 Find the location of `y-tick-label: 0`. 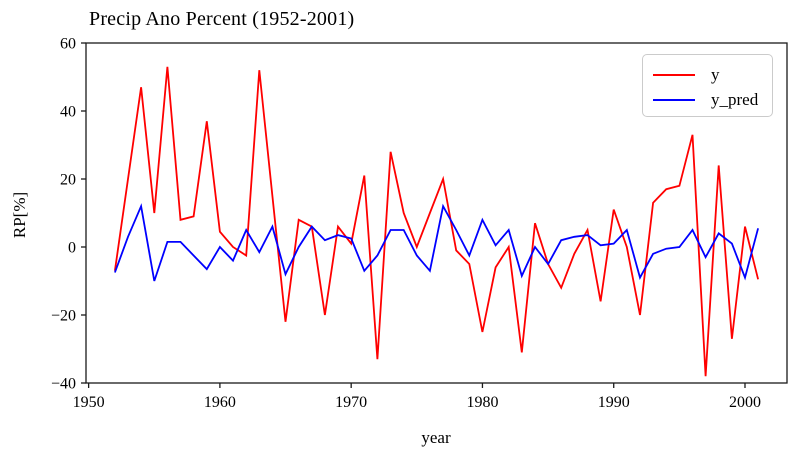

y-tick-label: 0 is located at coordinates (72, 248).